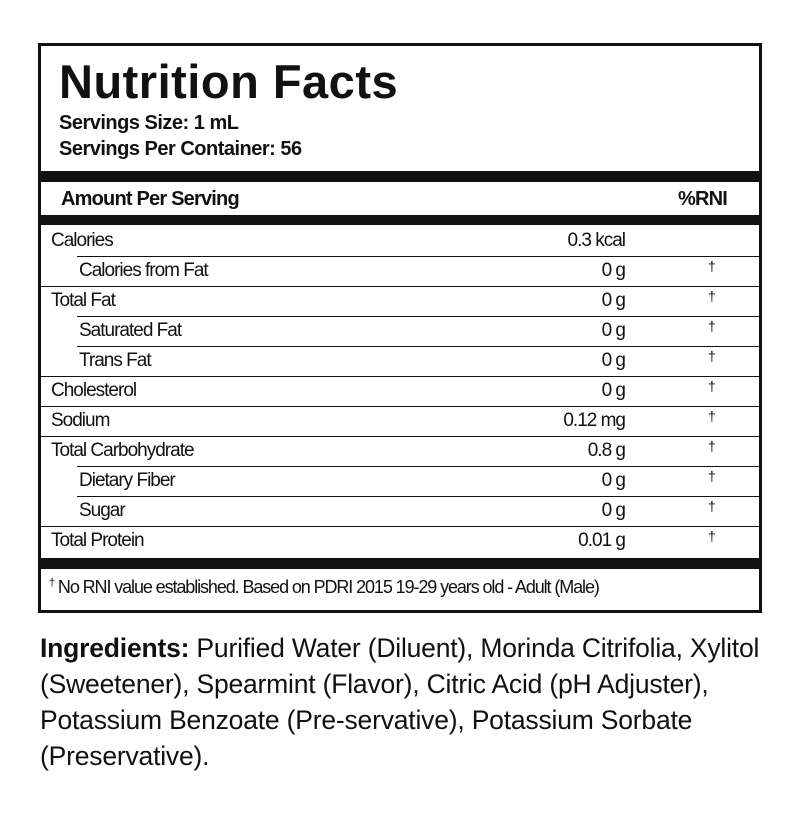  What do you see at coordinates (144, 270) in the screenshot?
I see `nutrient-name: Calories from Fat` at bounding box center [144, 270].